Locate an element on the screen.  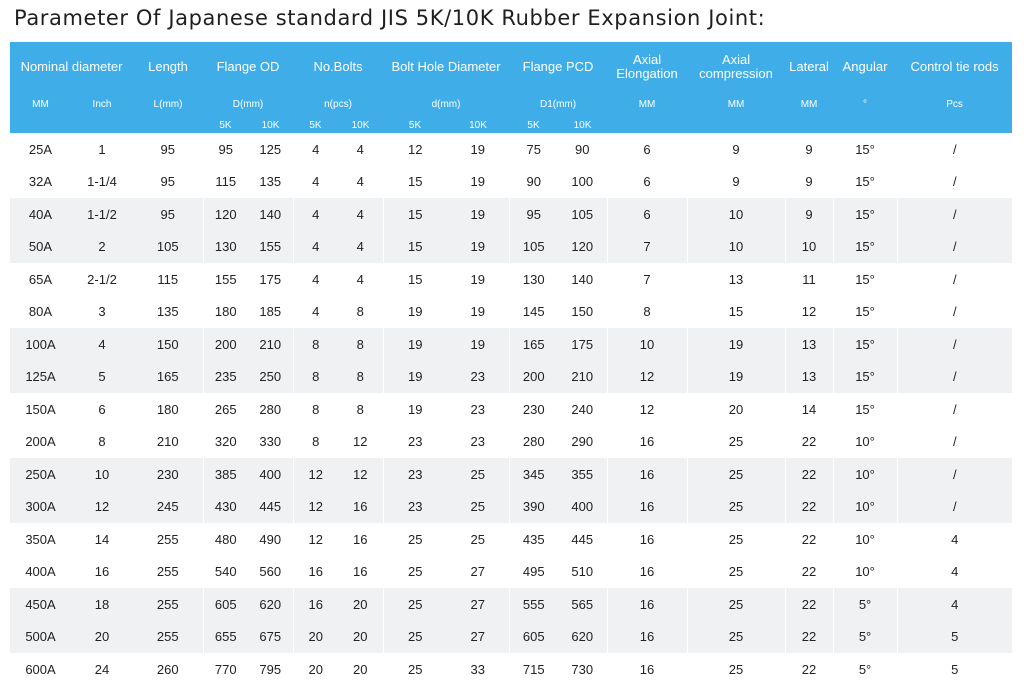
table-cell: 510 is located at coordinates (582, 572).